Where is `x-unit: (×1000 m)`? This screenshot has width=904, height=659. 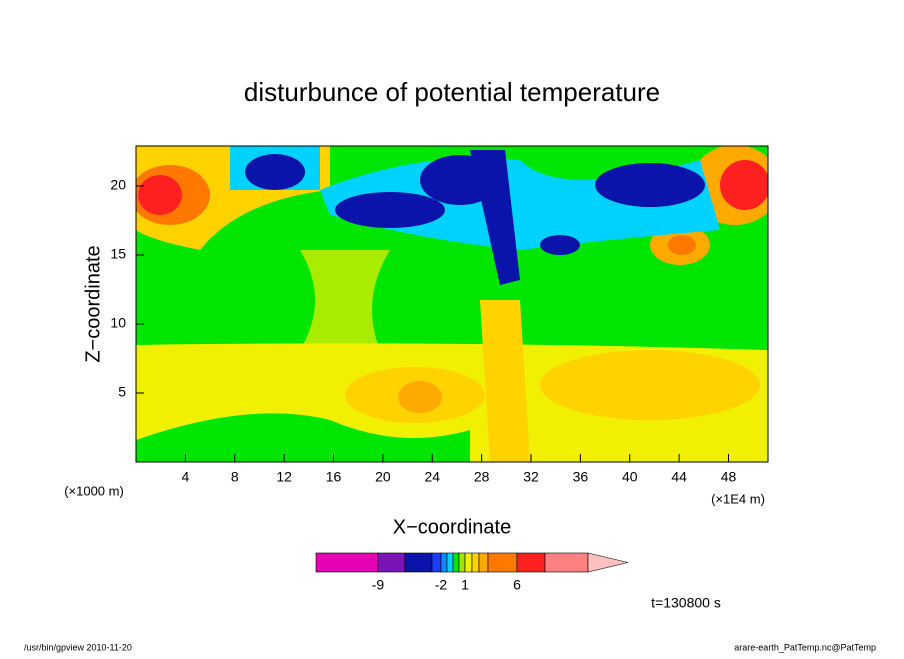 x-unit: (×1000 m) is located at coordinates (94, 490).